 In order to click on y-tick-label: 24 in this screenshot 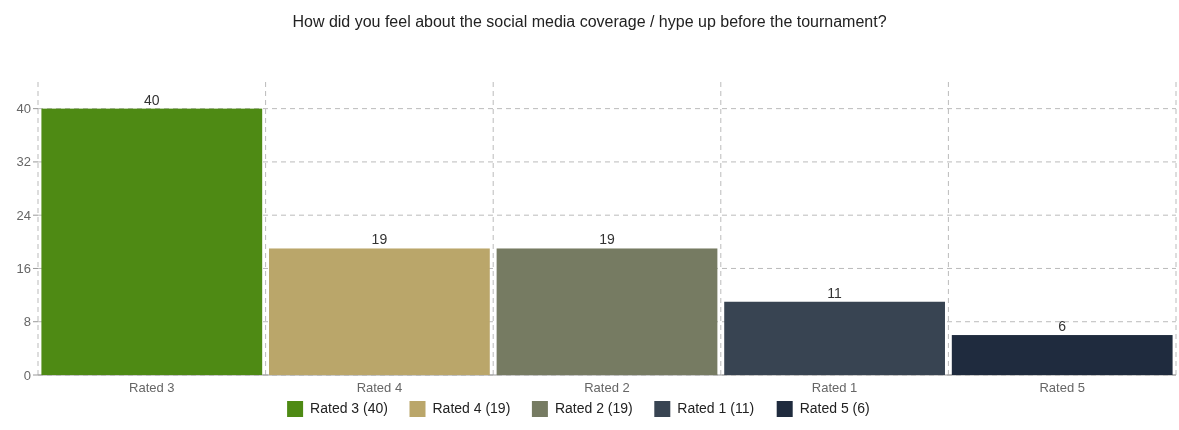, I will do `click(23, 215)`.